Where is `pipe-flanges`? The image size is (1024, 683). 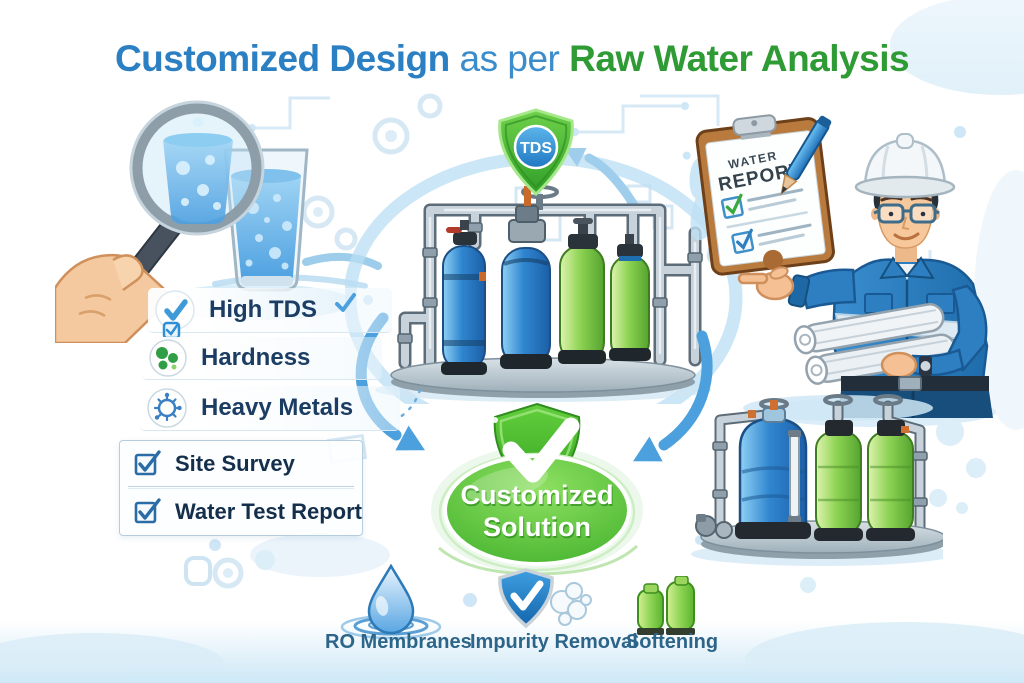 pipe-flanges is located at coordinates (550, 283).